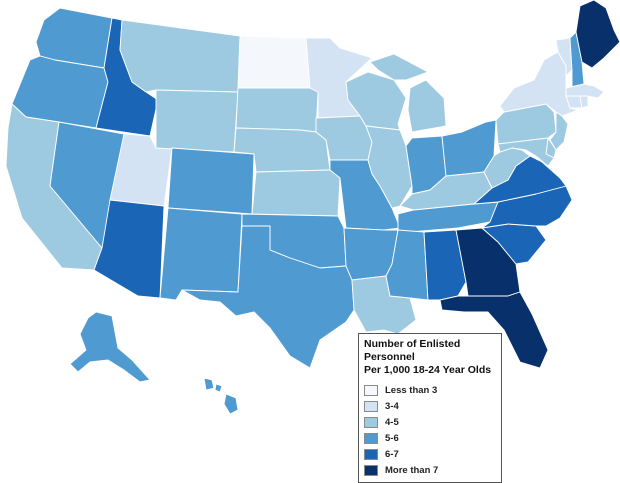 This screenshot has height=483, width=620. Describe the element at coordinates (129, 249) in the screenshot. I see `state-az` at that location.